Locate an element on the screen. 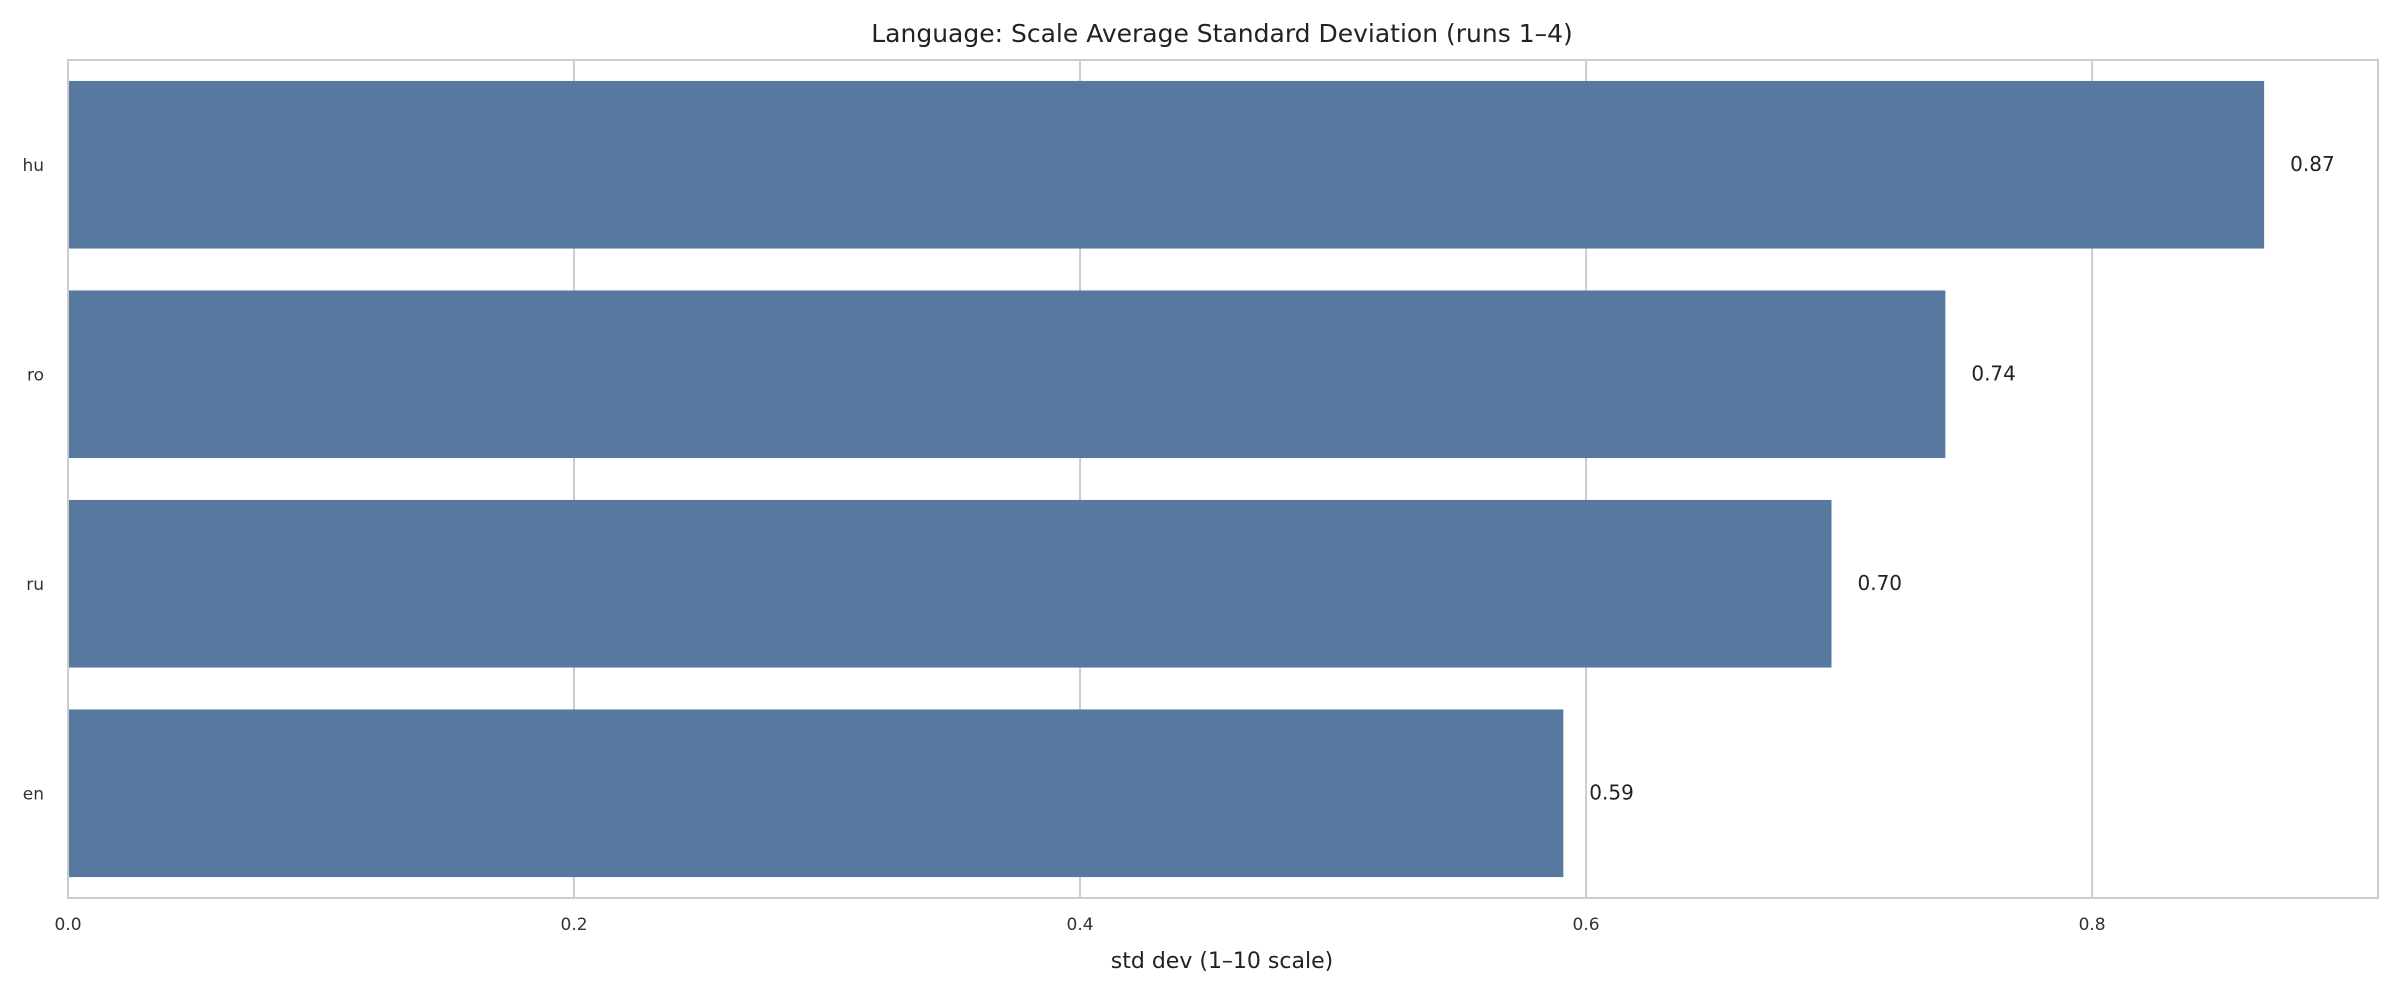 This screenshot has height=1000, width=2400. data-label: 0.87 is located at coordinates (2312, 164).